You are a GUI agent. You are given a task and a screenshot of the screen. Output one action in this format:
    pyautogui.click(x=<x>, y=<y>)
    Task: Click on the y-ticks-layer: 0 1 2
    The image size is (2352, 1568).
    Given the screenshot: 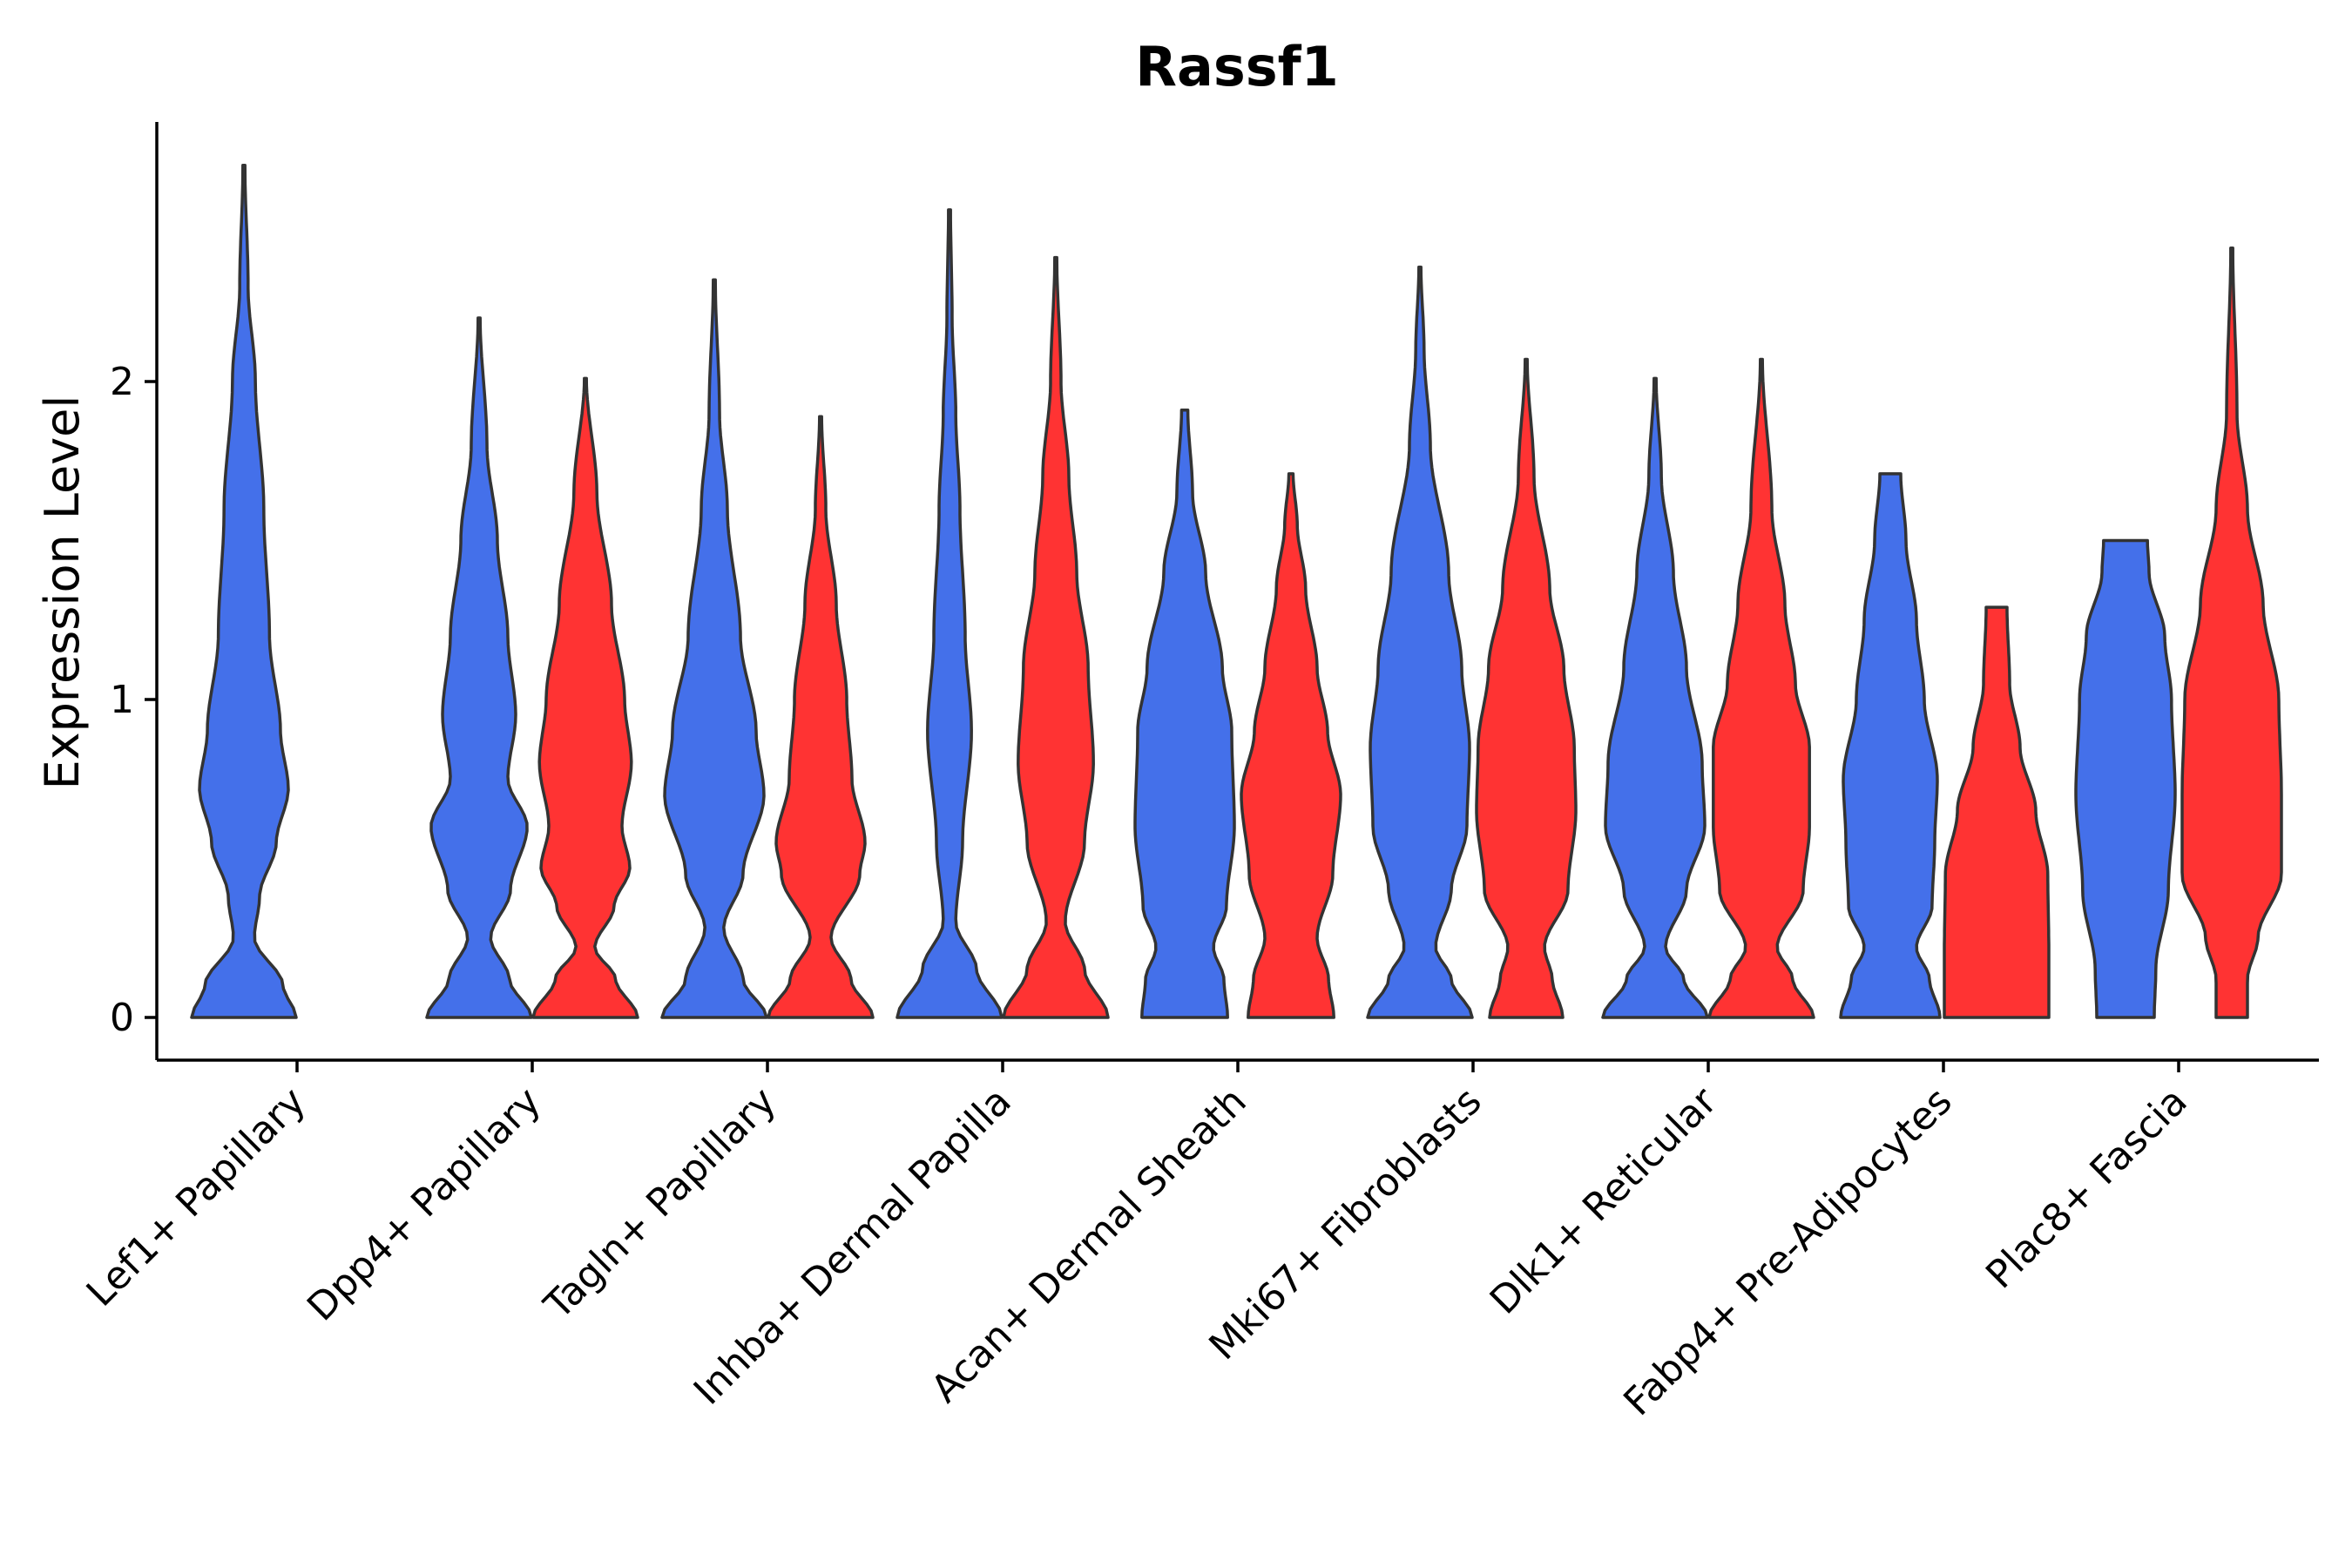 What is the action you would take?
    pyautogui.click(x=134, y=700)
    